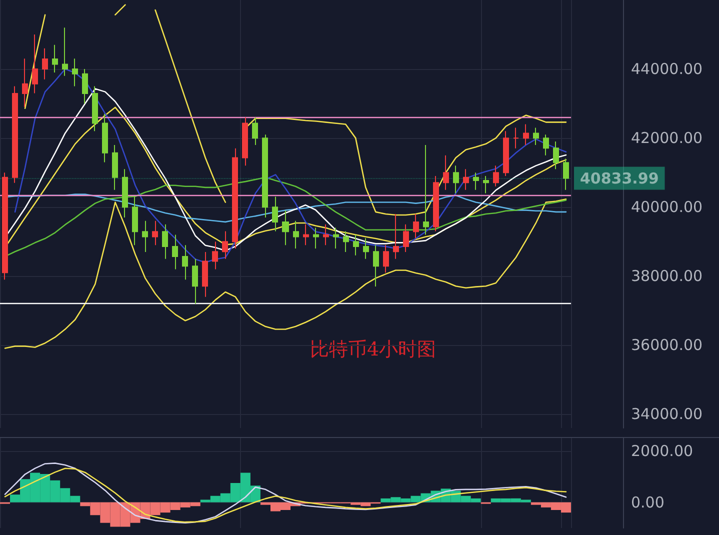 The width and height of the screenshot is (719, 535). What do you see at coordinates (667, 207) in the screenshot?
I see `y-tick-label: 40000.00` at bounding box center [667, 207].